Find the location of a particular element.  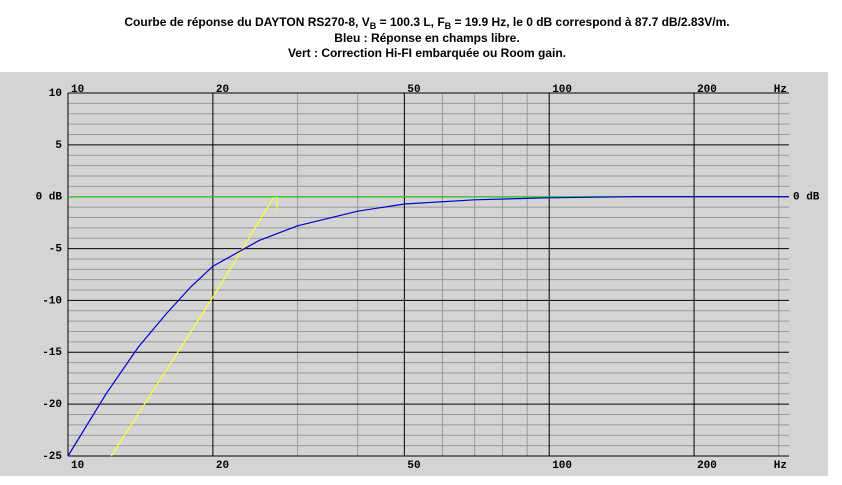

x-tick-label-bottom: 10 is located at coordinates (77, 466).